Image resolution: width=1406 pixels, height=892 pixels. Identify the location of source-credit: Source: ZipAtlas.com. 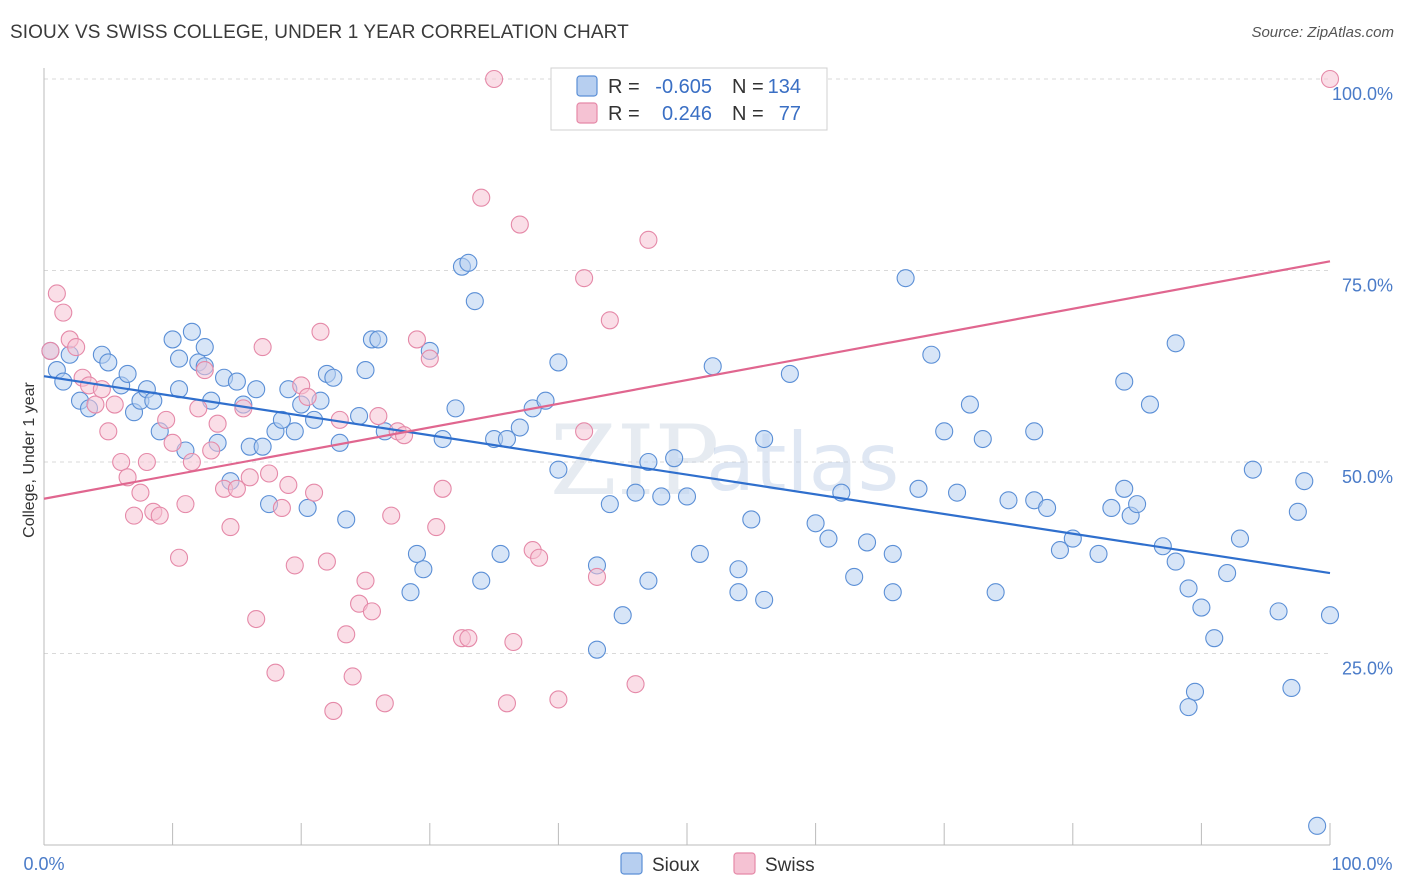
(1322, 32).